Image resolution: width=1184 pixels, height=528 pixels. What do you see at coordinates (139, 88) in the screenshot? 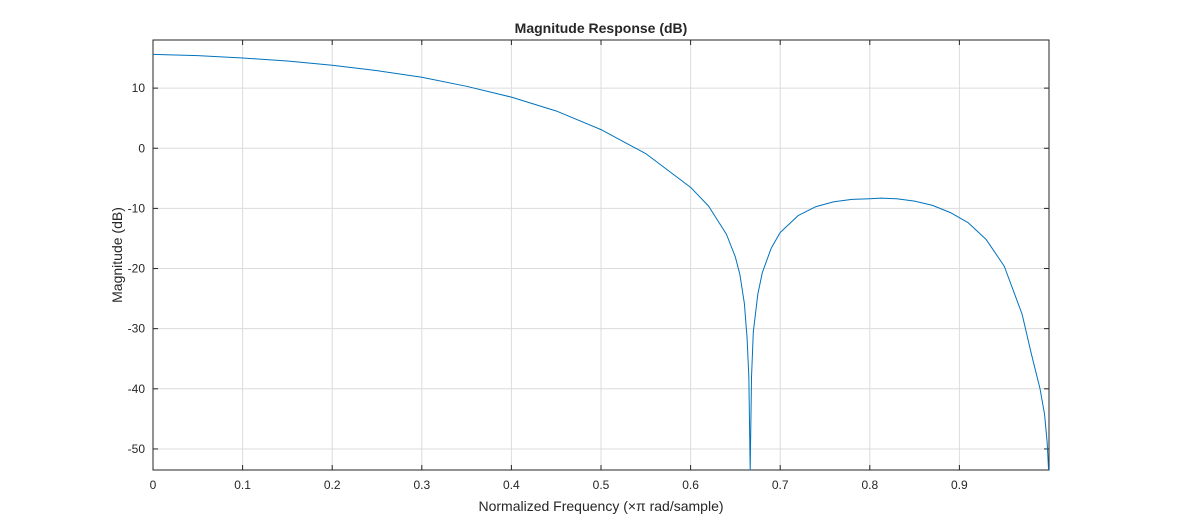
I see `y-tick-label: 10` at bounding box center [139, 88].